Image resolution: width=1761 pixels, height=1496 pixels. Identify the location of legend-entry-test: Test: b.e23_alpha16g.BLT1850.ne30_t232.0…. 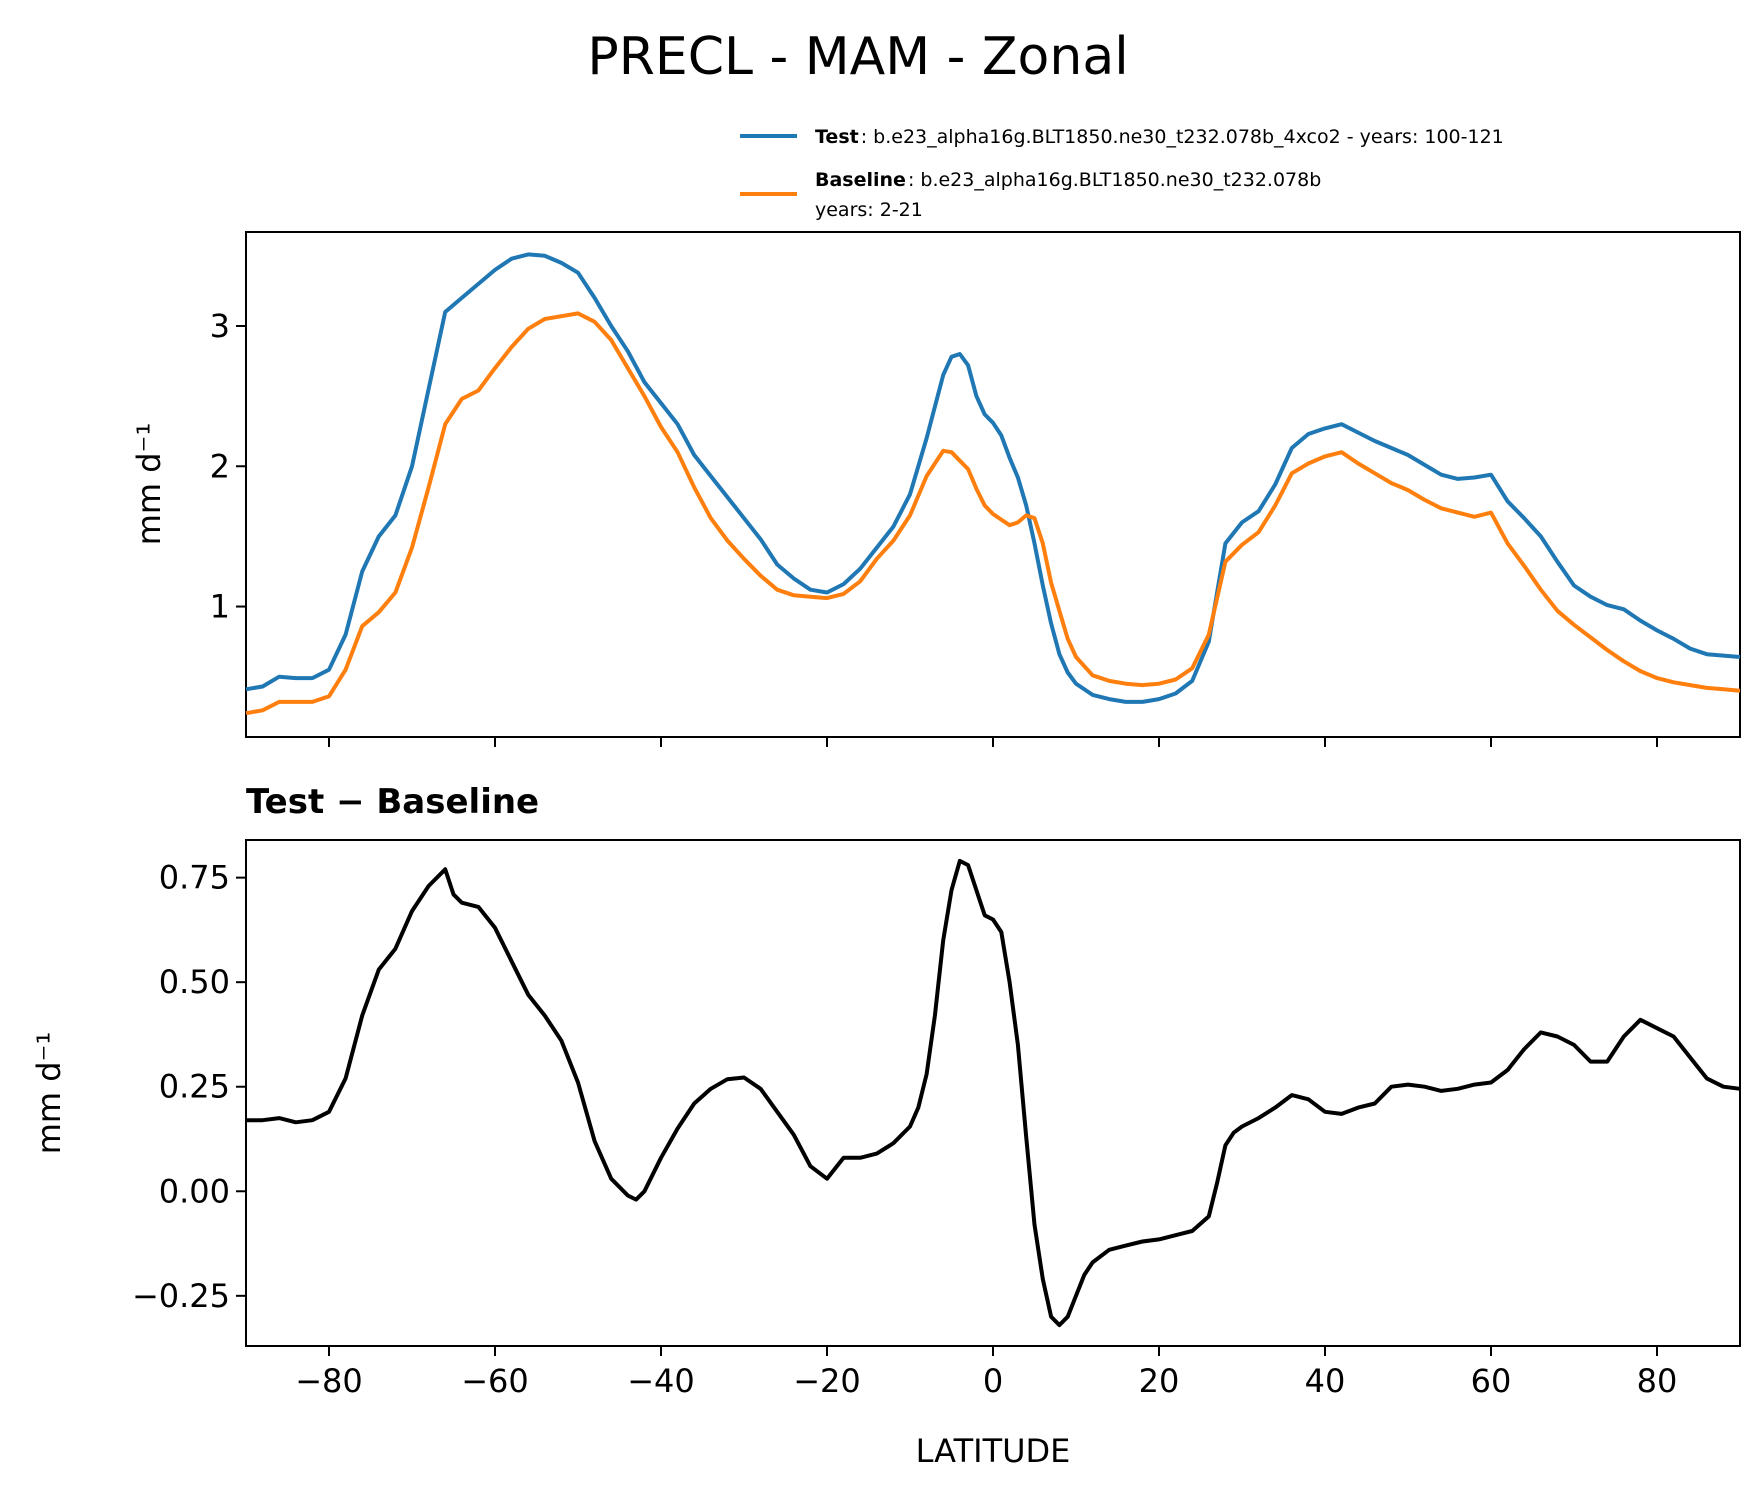
(1159, 137).